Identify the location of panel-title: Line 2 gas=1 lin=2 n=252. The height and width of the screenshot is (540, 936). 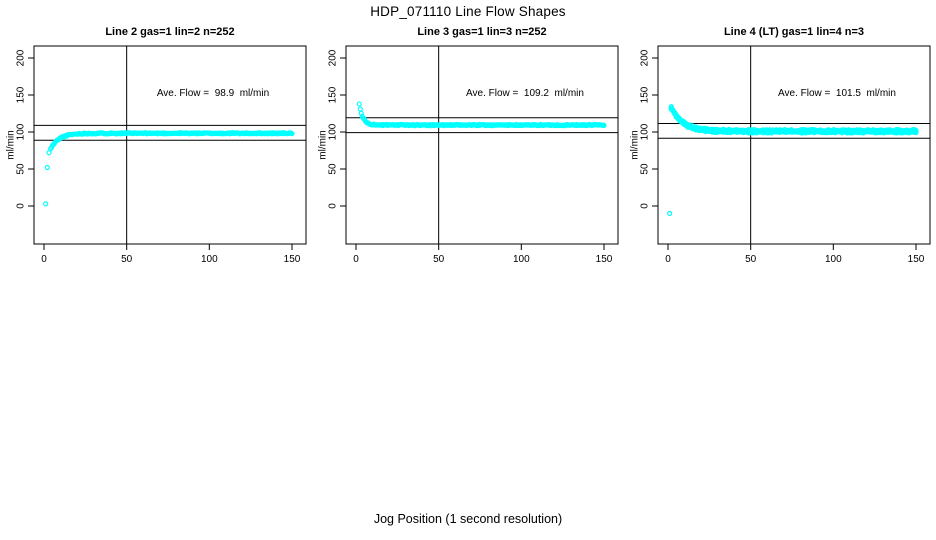
(169, 32).